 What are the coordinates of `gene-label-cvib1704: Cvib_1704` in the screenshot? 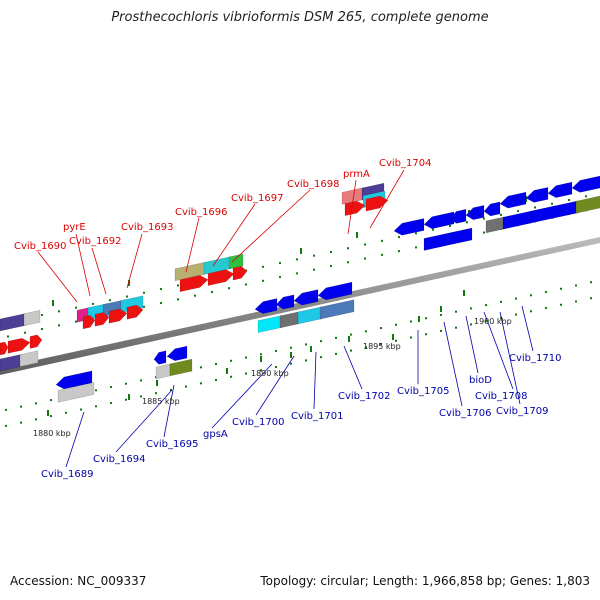 It's located at (405, 163).